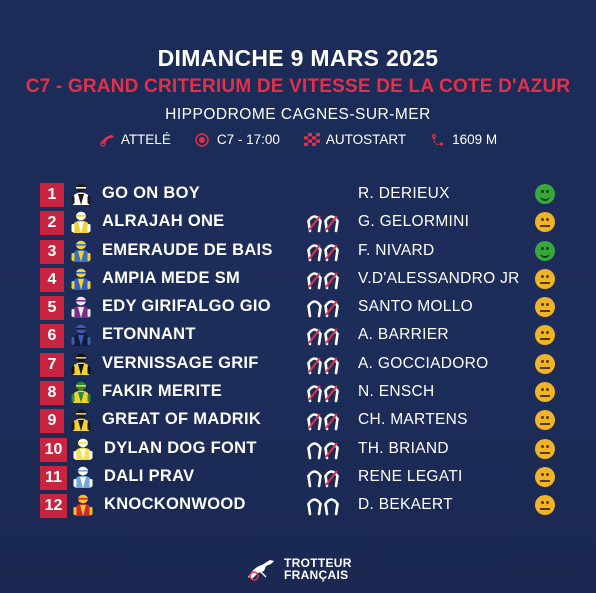 This screenshot has width=596, height=593. I want to click on distance-label: 1609 M, so click(475, 139).